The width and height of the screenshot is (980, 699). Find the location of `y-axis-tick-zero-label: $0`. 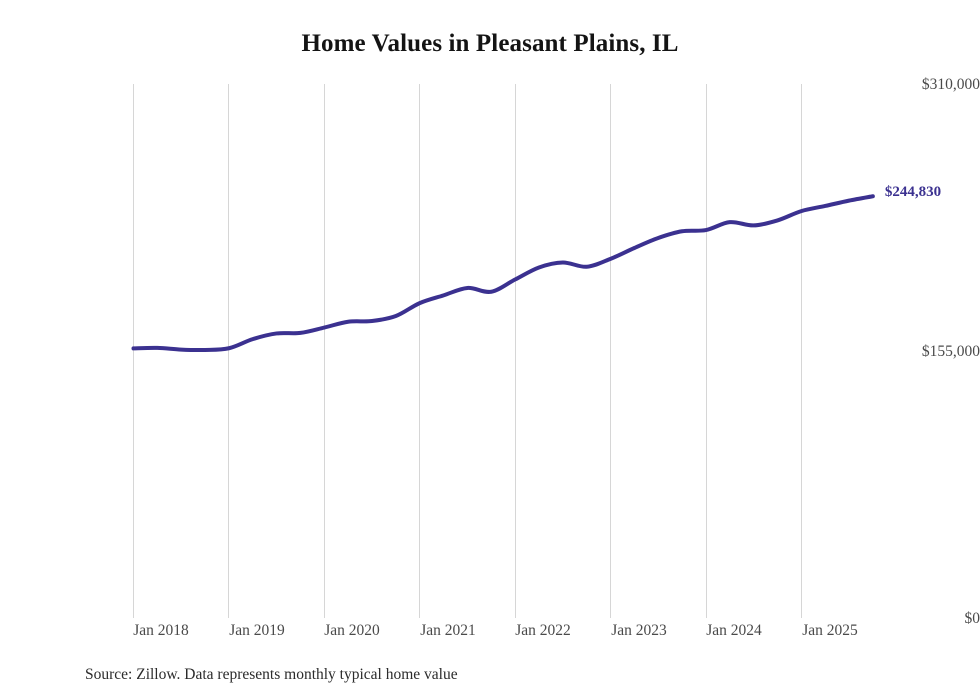

y-axis-tick-zero-label: $0 is located at coordinates (972, 618).